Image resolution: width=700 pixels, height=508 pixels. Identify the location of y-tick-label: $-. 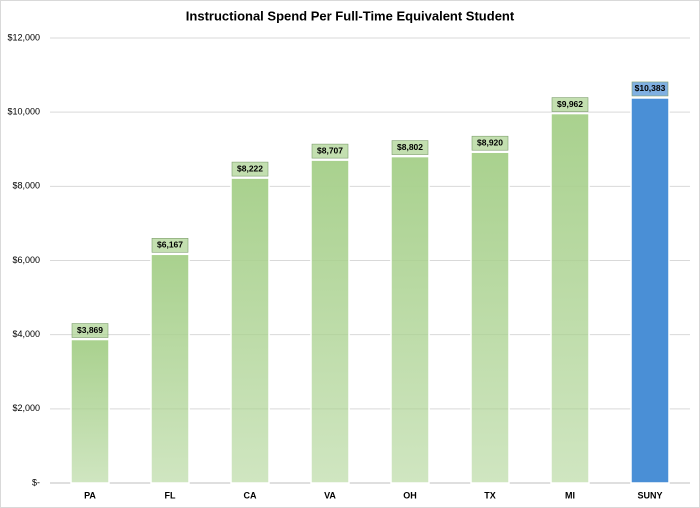
(36, 482).